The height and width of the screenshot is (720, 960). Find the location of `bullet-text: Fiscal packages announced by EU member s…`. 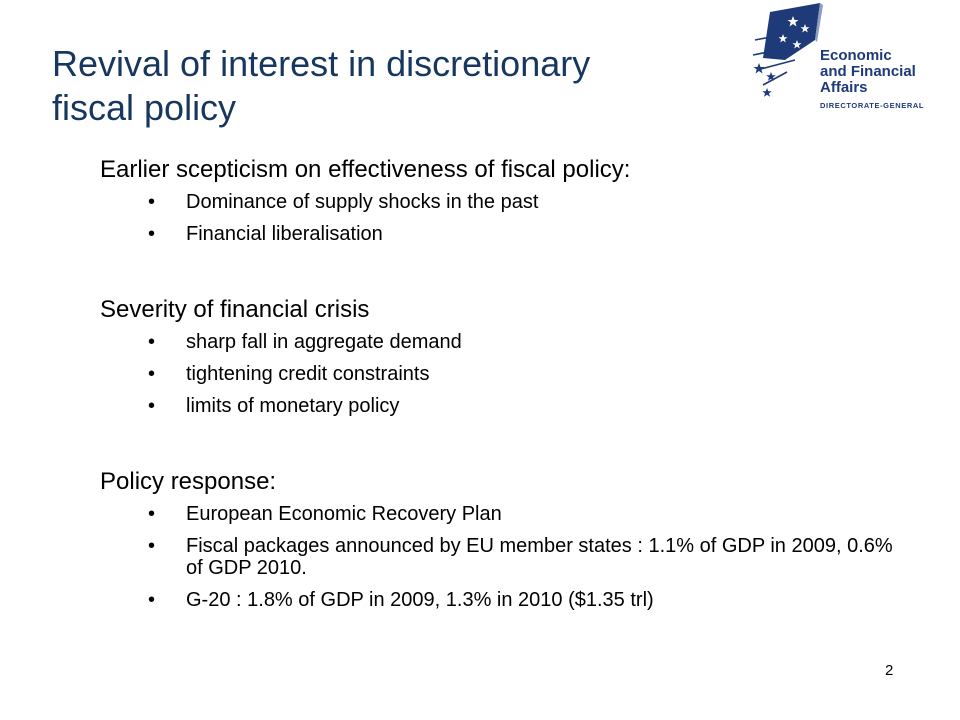

bullet-text: Fiscal packages announced by EU member s… is located at coordinates (539, 557).